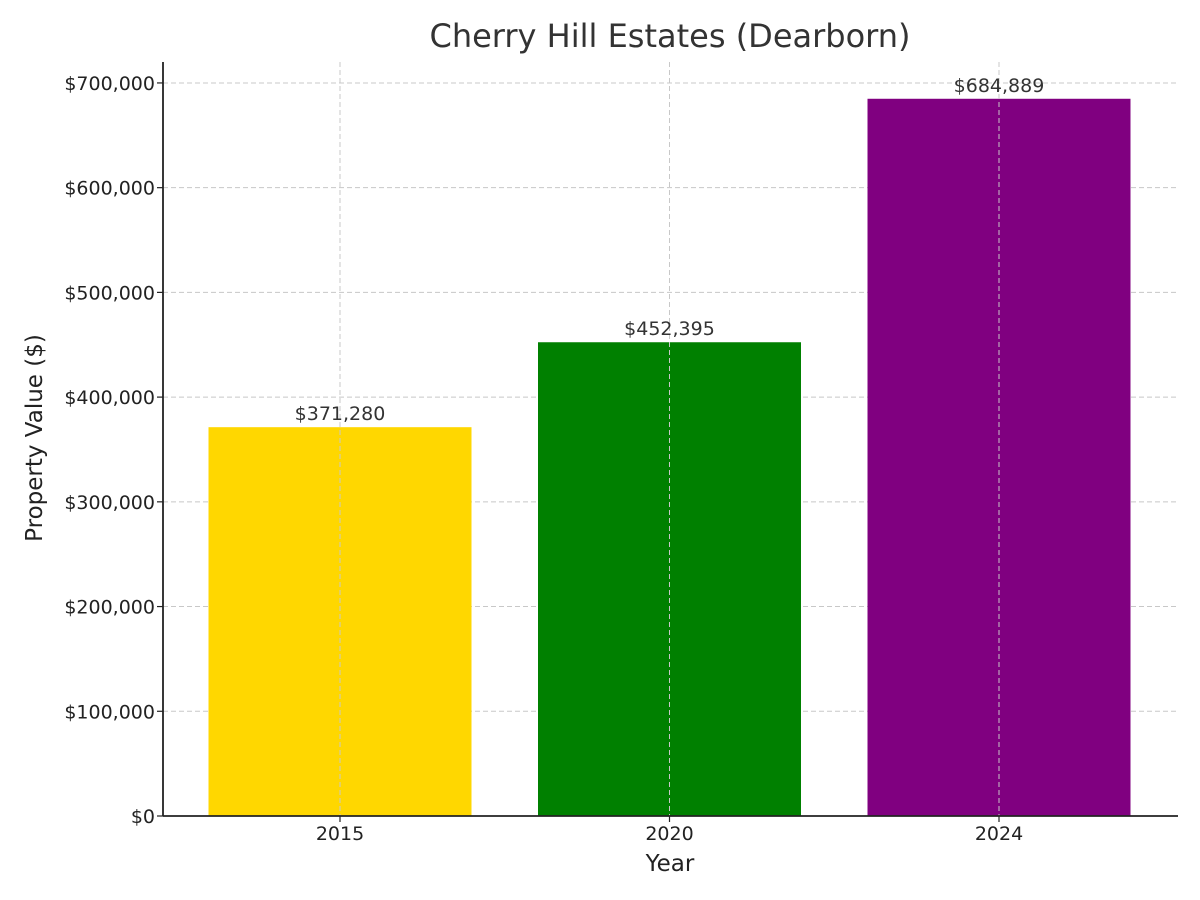 This screenshot has height=900, width=1200. What do you see at coordinates (143, 817) in the screenshot?
I see `y-tick-label: $0` at bounding box center [143, 817].